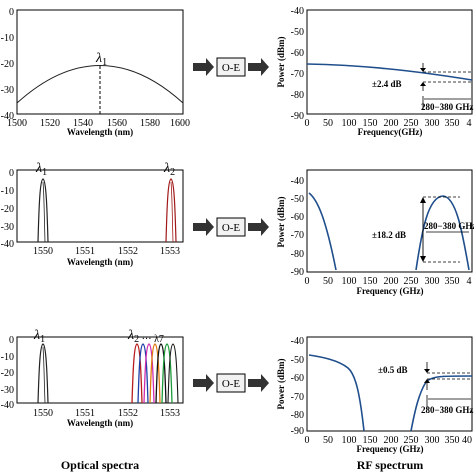 The image size is (474, 474). Describe the element at coordinates (100, 465) in the screenshot. I see `caption-optical-spectra: Optical spectra` at that location.